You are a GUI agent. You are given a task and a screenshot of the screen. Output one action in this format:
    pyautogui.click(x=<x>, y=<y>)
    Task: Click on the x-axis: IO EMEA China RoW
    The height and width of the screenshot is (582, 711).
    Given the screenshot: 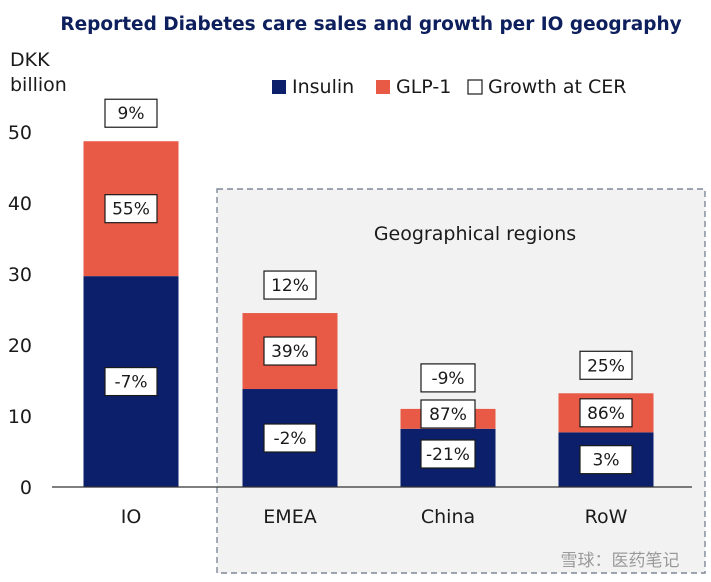 What is the action you would take?
    pyautogui.click(x=374, y=517)
    